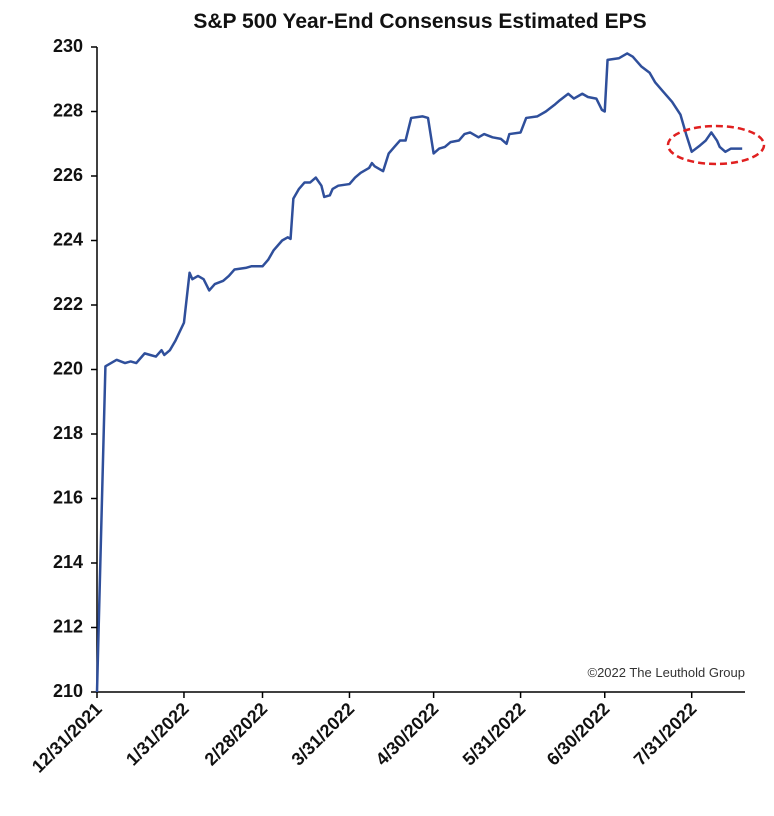  Describe the element at coordinates (68, 497) in the screenshot. I see `y-tick-label: 216` at that location.